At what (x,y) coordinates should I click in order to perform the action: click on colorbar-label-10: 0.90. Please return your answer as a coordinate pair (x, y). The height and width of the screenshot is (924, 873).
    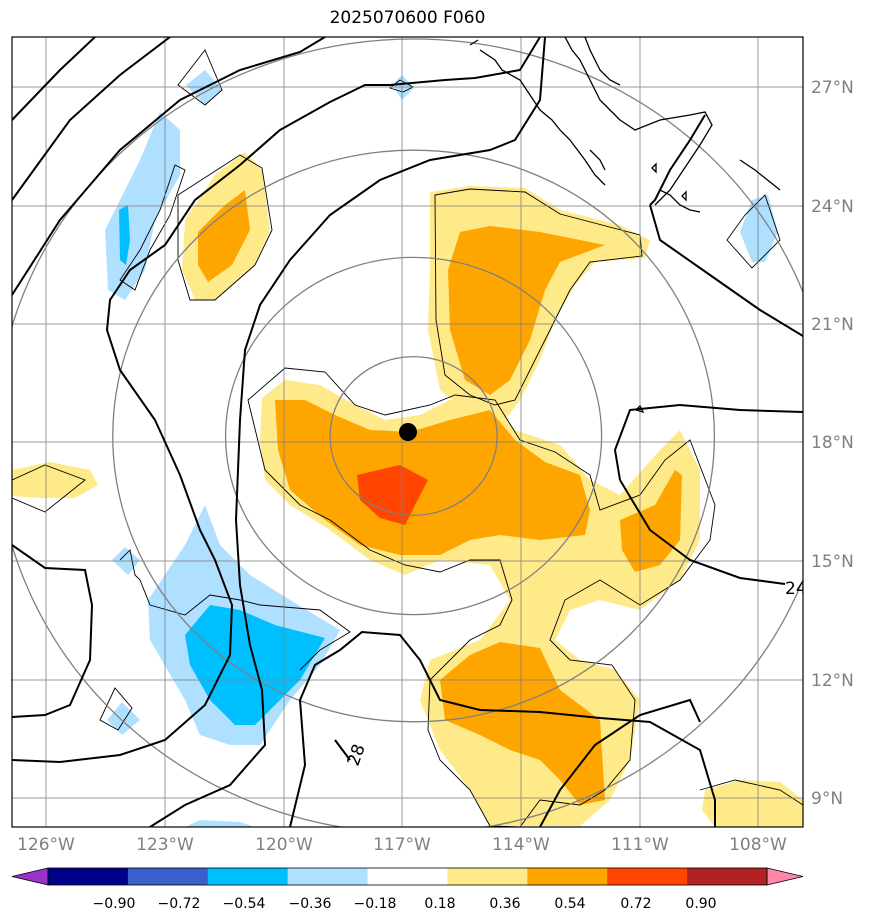
    Looking at the image, I should click on (700, 904).